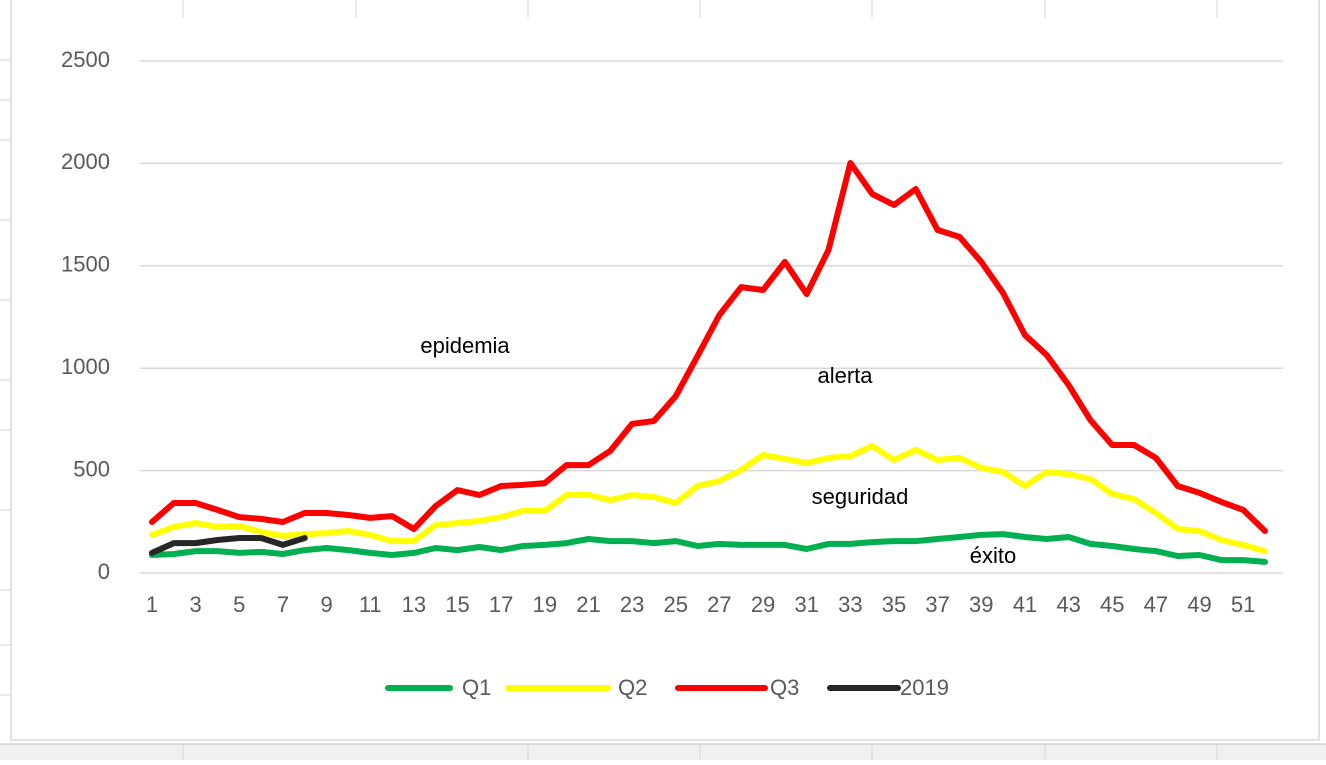 The width and height of the screenshot is (1326, 765). I want to click on x-tick-label: 21, so click(588, 604).